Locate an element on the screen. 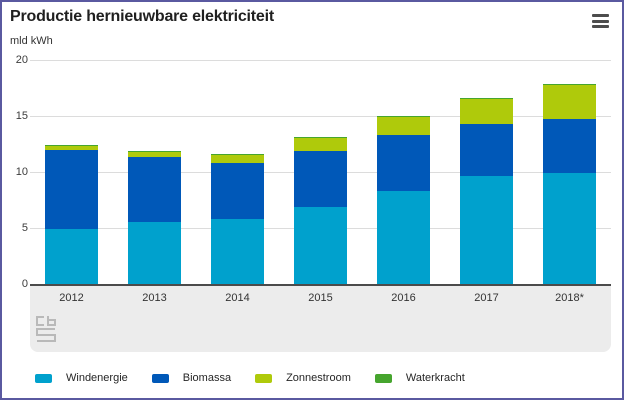  legend-item-windenergie: Windenergie is located at coordinates (81, 378).